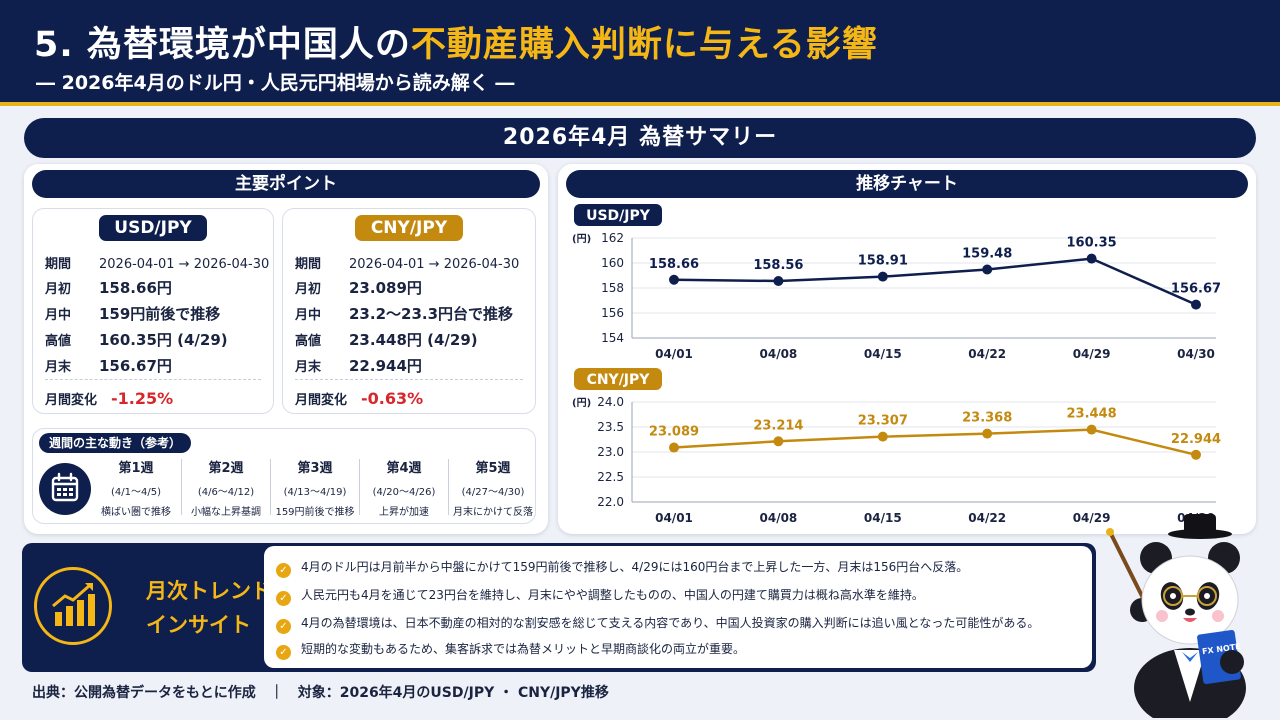 This screenshot has height=720, width=1280. I want to click on cny-row-close: 月末 22.944円, so click(358, 366).